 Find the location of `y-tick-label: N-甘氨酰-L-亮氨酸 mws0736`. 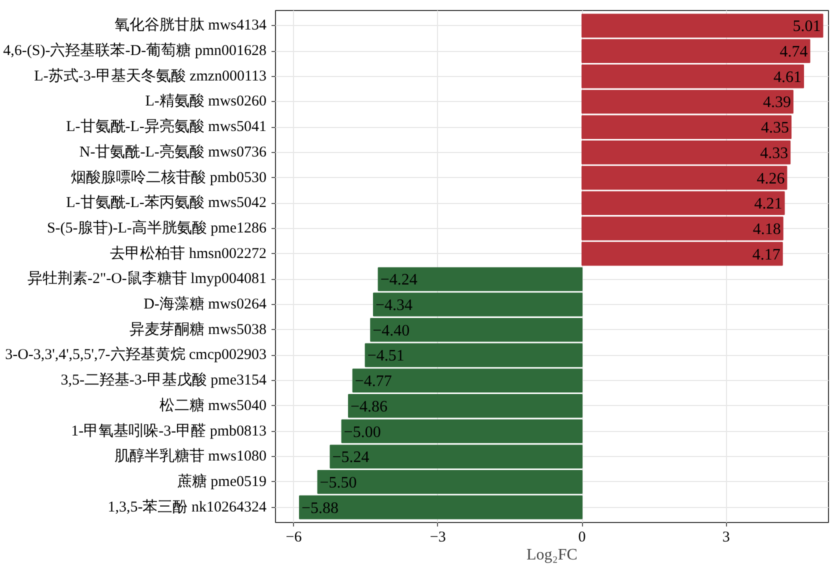

y-tick-label: N-甘氨酰-L-亮氨酸 mws0736 is located at coordinates (173, 151).